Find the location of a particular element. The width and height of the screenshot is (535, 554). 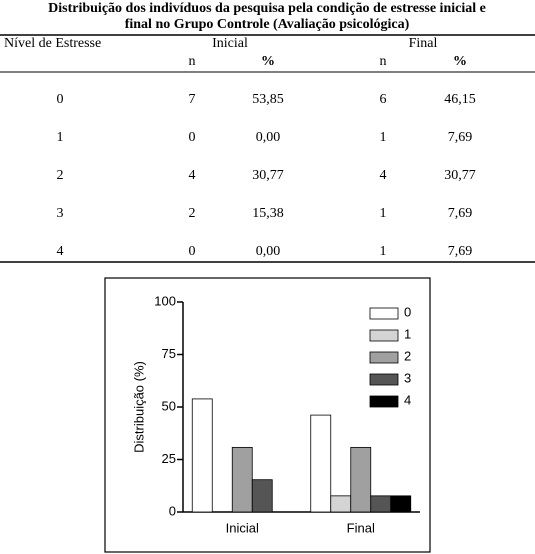

legend-label: 4 is located at coordinates (407, 399).